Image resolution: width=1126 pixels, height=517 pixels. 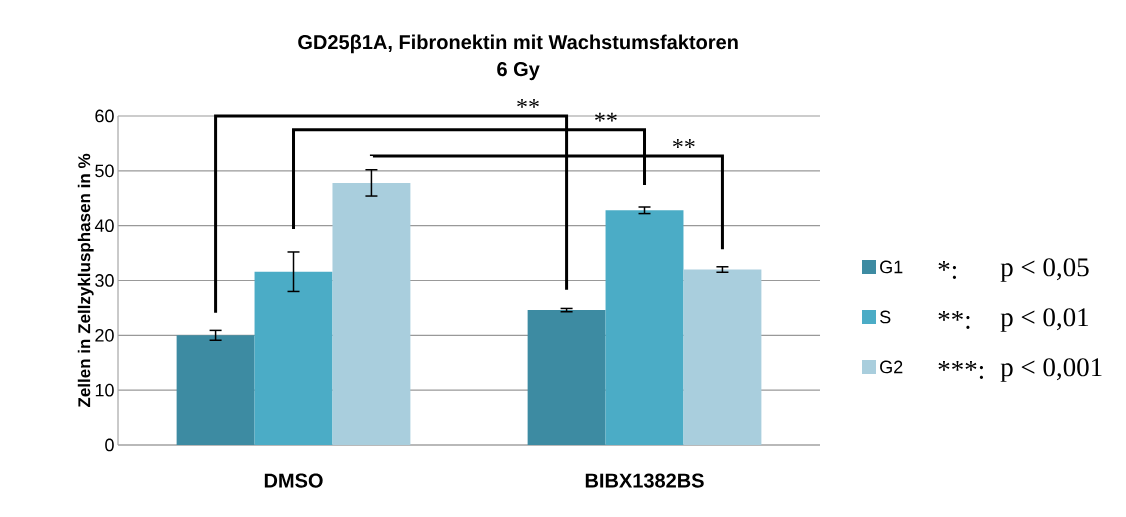 I want to click on y-tick-label: 0, so click(x=109, y=445).